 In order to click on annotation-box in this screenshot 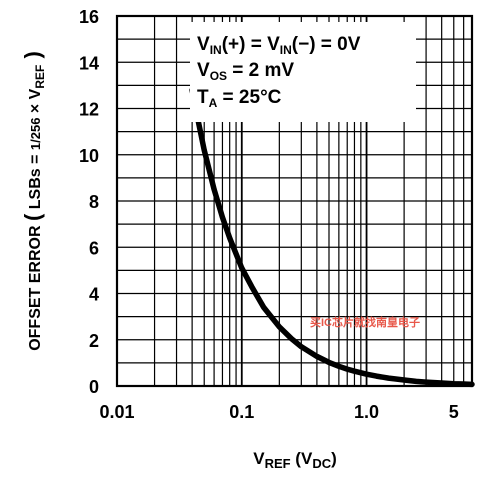, I will do `click(303, 72)`.